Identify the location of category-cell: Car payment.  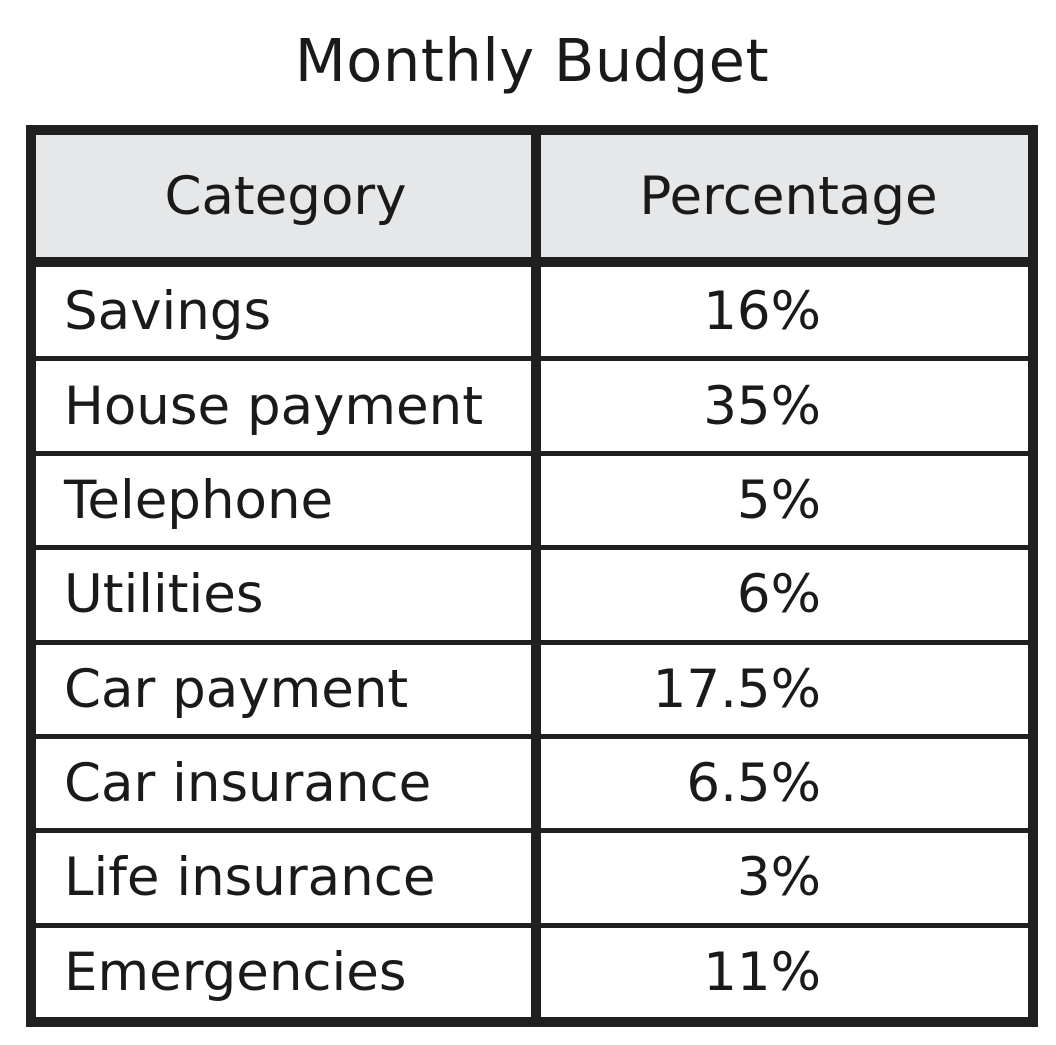
(288, 688).